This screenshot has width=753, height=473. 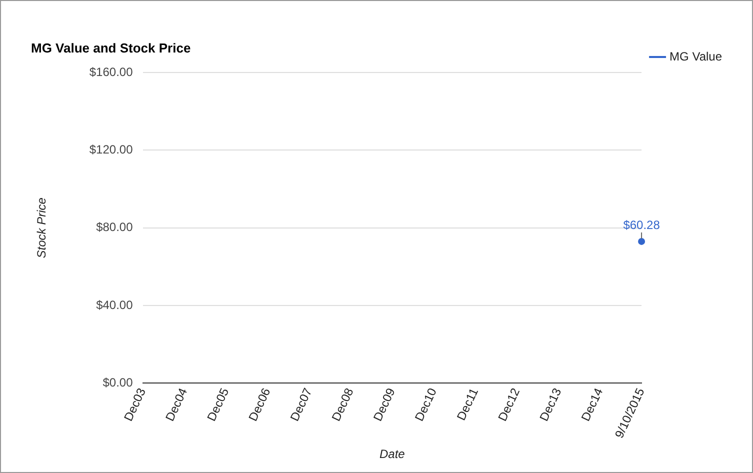 What do you see at coordinates (392, 454) in the screenshot?
I see `x-axis-title: Date` at bounding box center [392, 454].